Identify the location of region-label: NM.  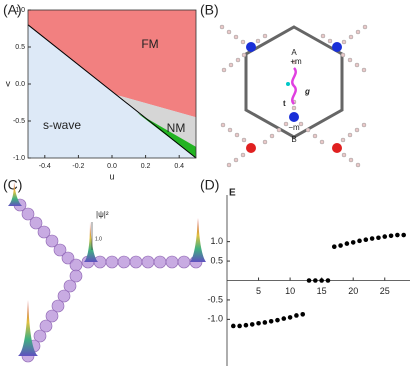
(176, 128).